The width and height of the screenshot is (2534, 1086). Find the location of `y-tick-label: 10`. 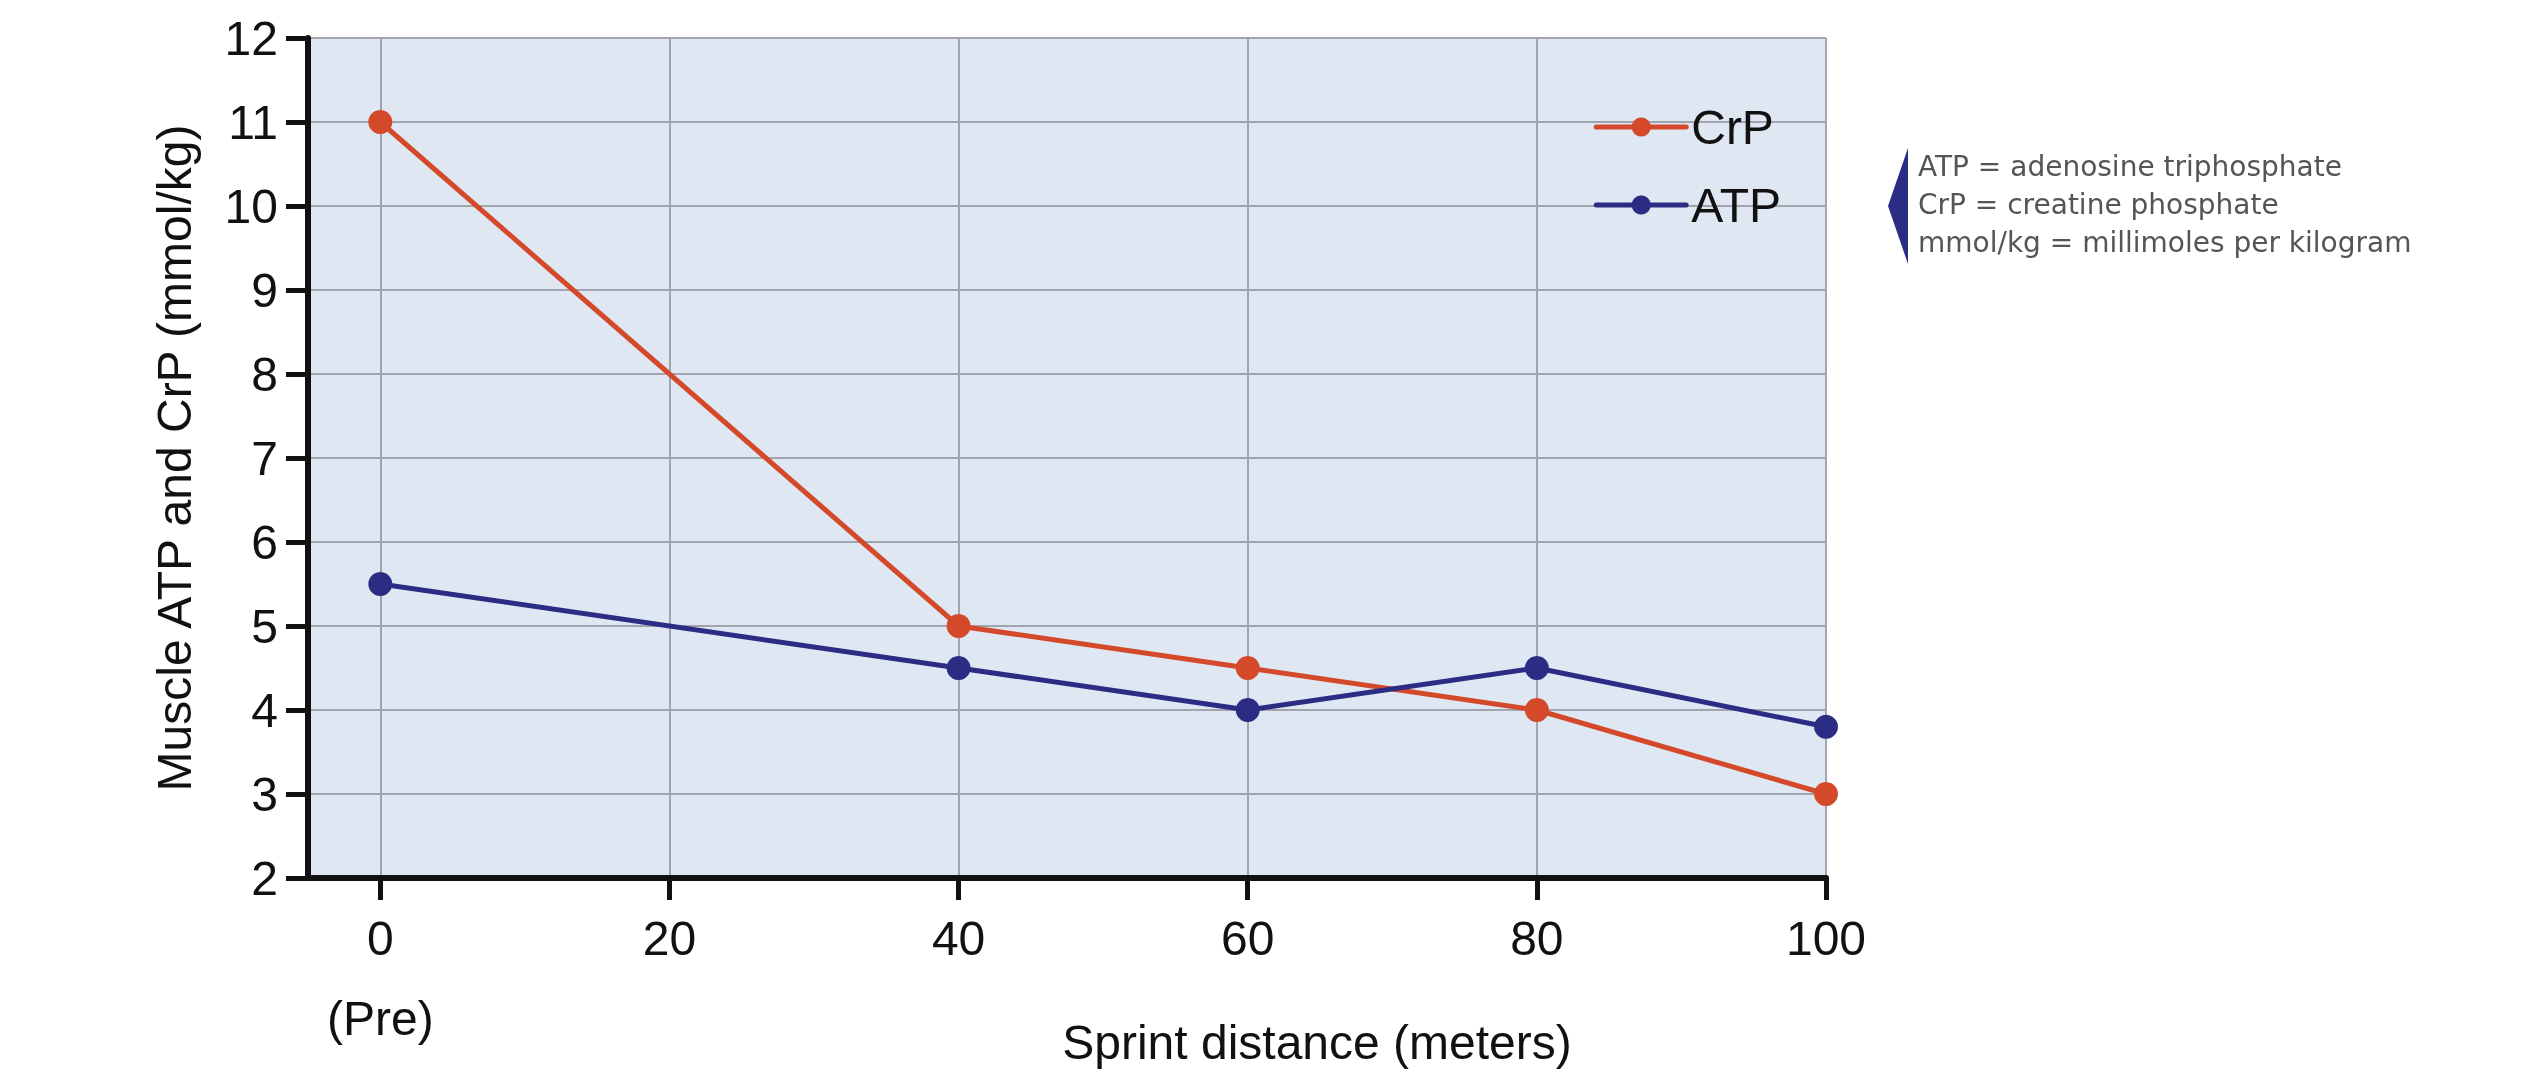

y-tick-label: 10 is located at coordinates (251, 206).